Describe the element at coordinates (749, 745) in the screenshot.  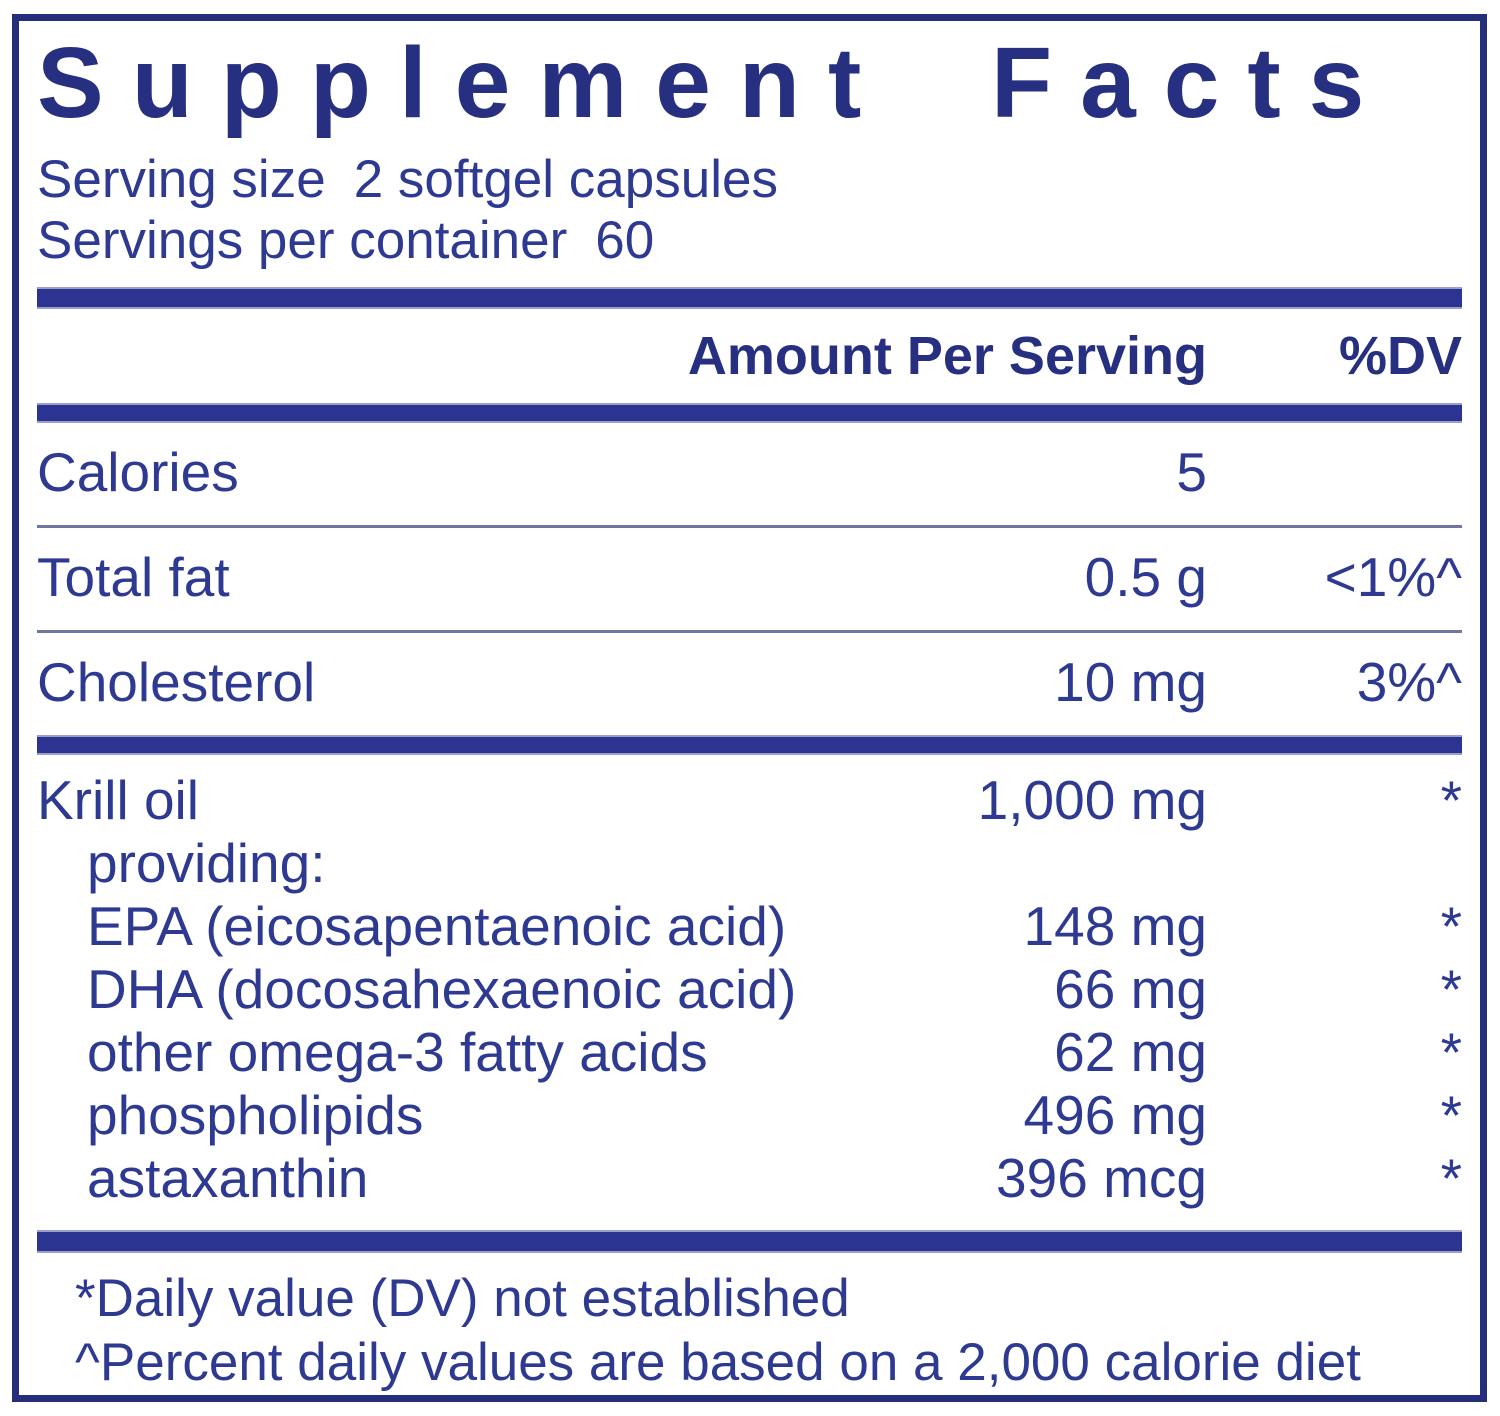
I see `divider-bar-middle` at that location.